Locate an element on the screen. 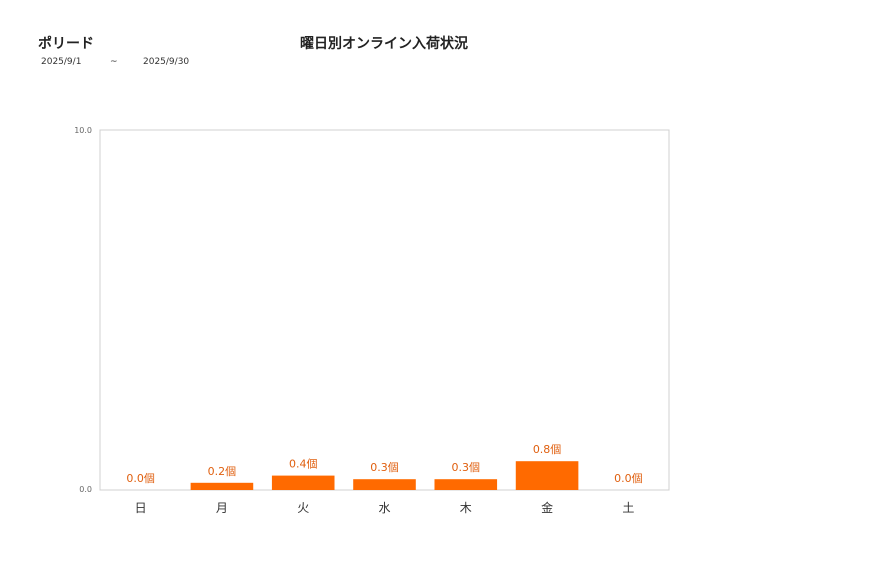 The image size is (877, 578). data-label-4: 0.3個 is located at coordinates (466, 467).